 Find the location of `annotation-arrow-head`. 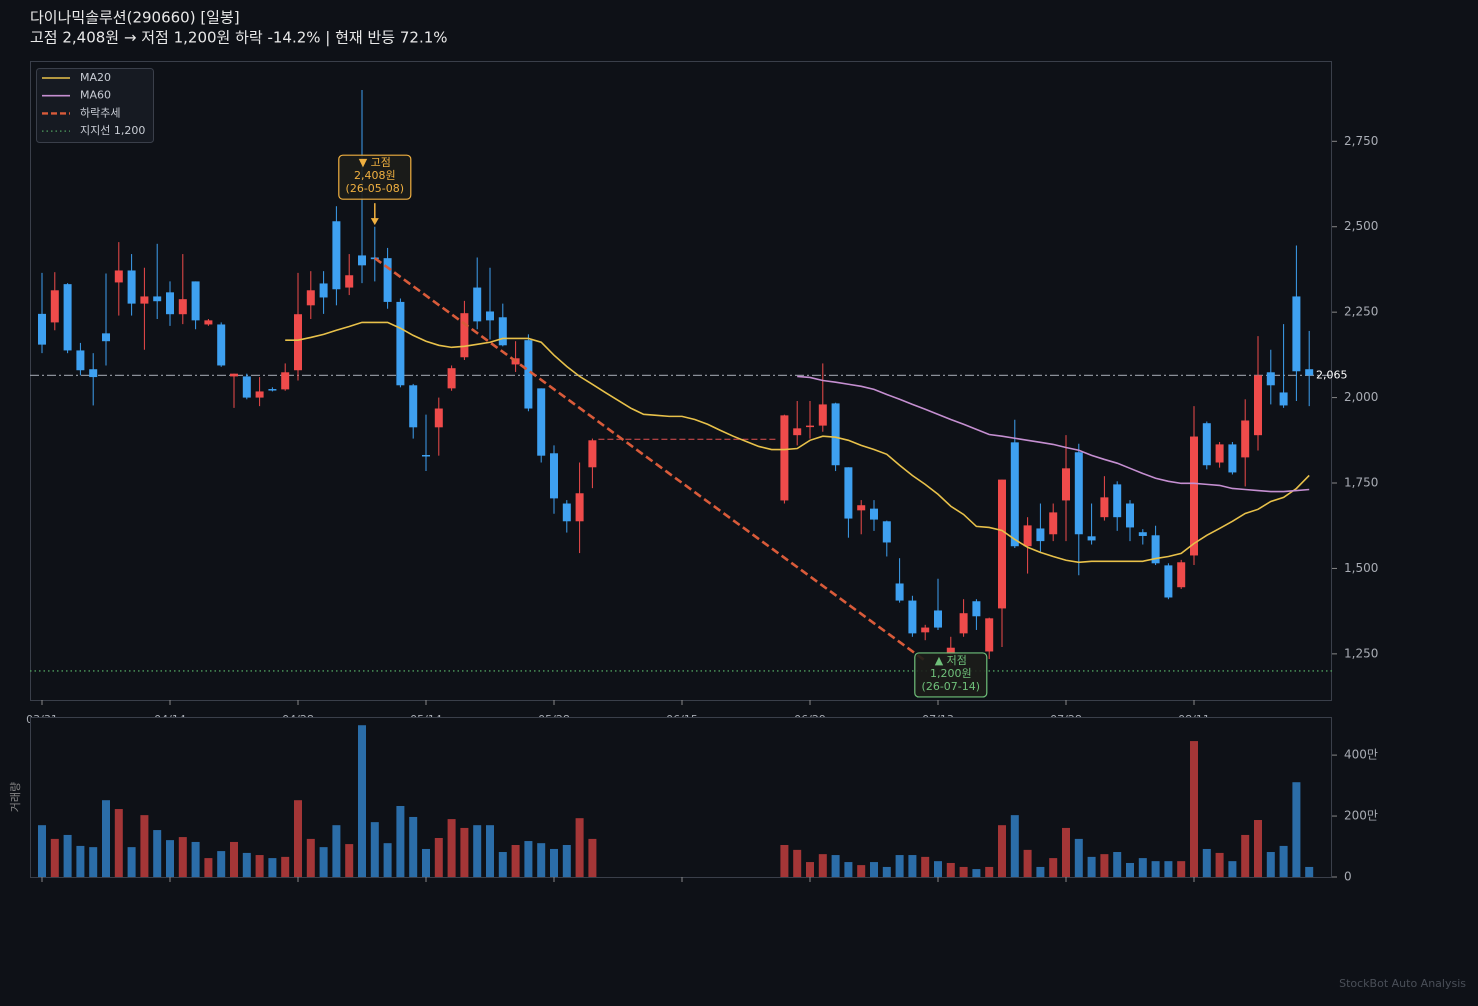

annotation-arrow-head is located at coordinates (374, 222).